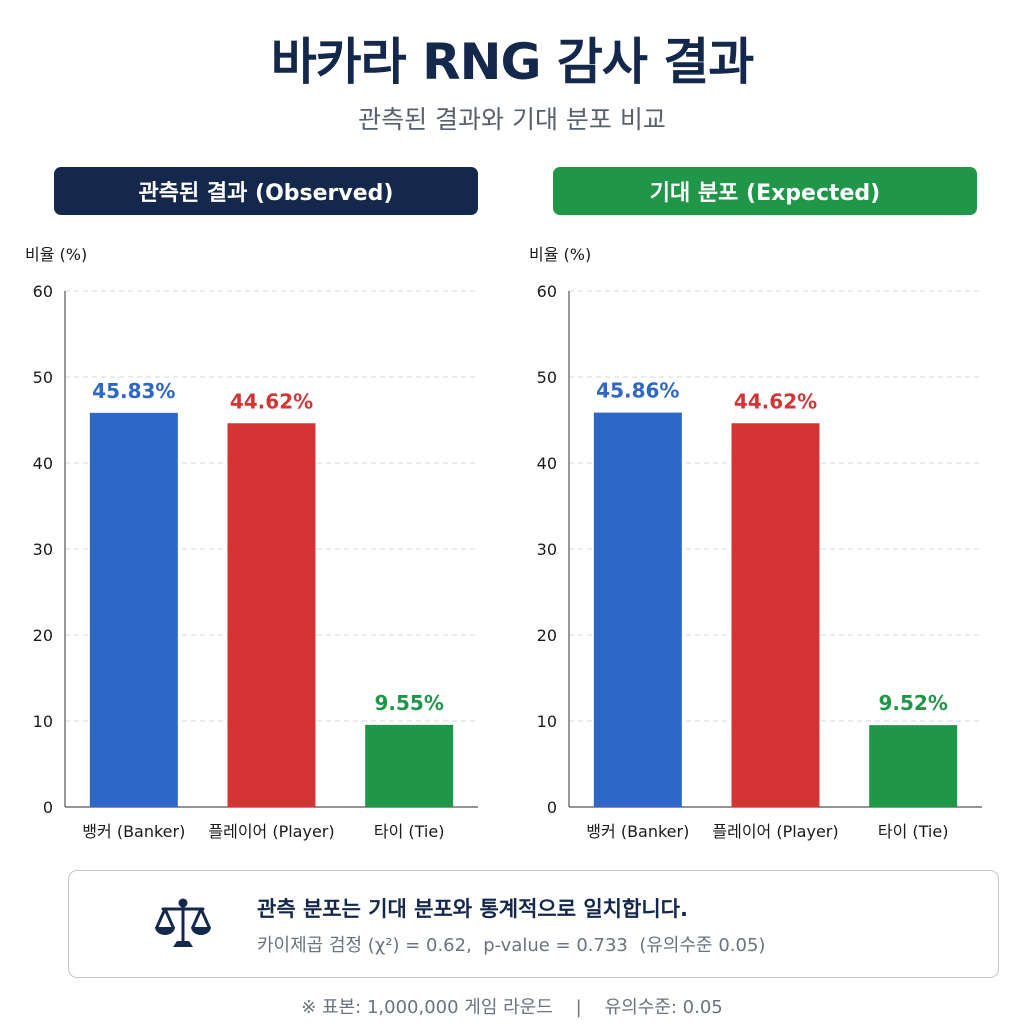 This screenshot has width=1024, height=1024. What do you see at coordinates (472, 909) in the screenshot?
I see `summary-conclusion: 관측 분포는 기대 분포와 통계적으로 일치합니다.` at bounding box center [472, 909].